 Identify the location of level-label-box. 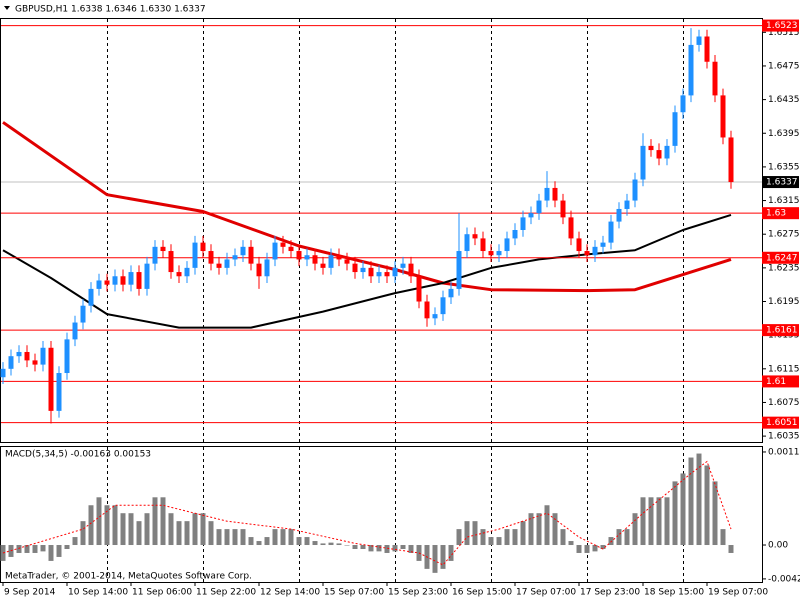
(780, 422).